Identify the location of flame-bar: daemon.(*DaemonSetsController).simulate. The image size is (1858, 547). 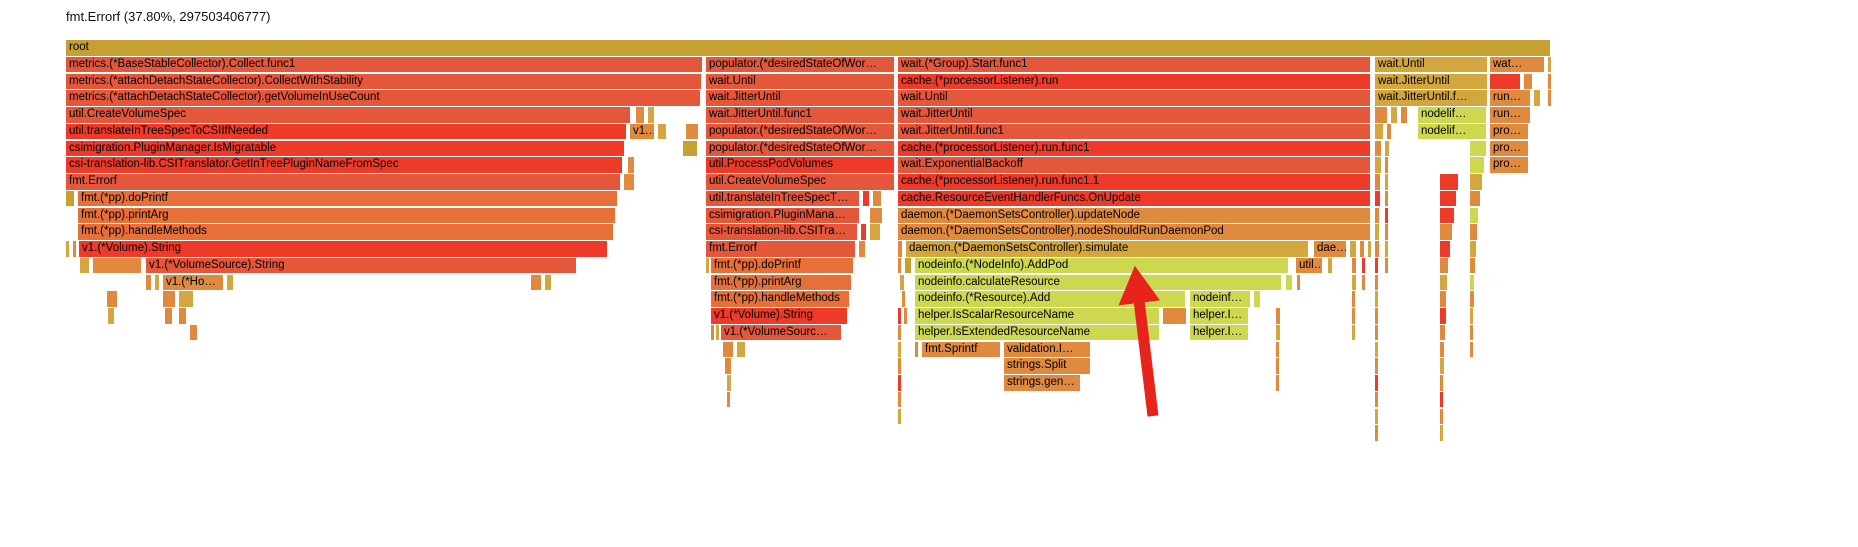
(1107, 249).